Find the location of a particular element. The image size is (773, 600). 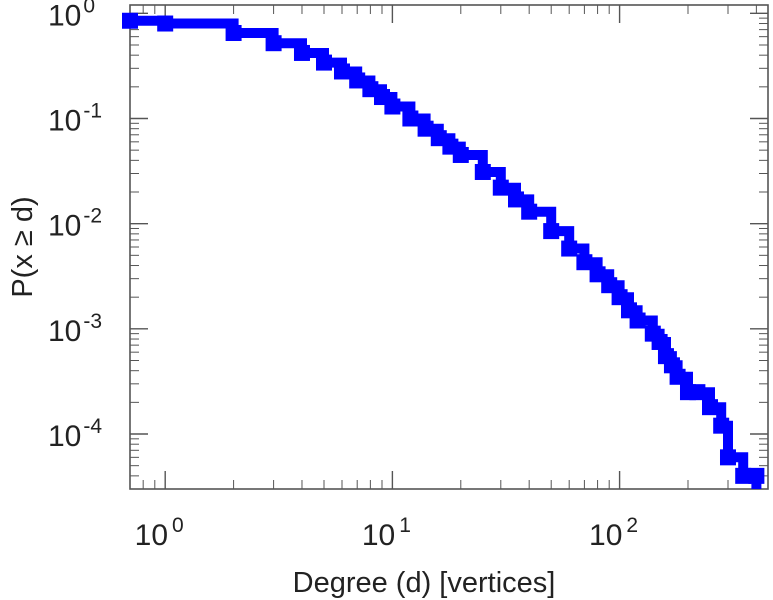

y-tick-label: 100 is located at coordinates (71, 16).